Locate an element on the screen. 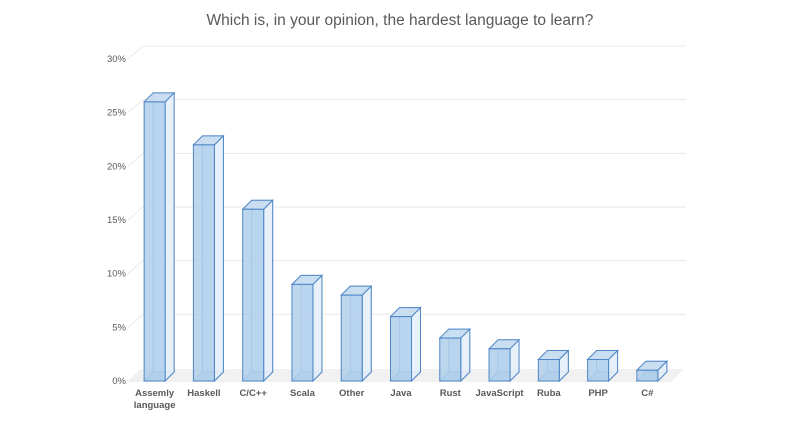  bar-java is located at coordinates (405, 344).